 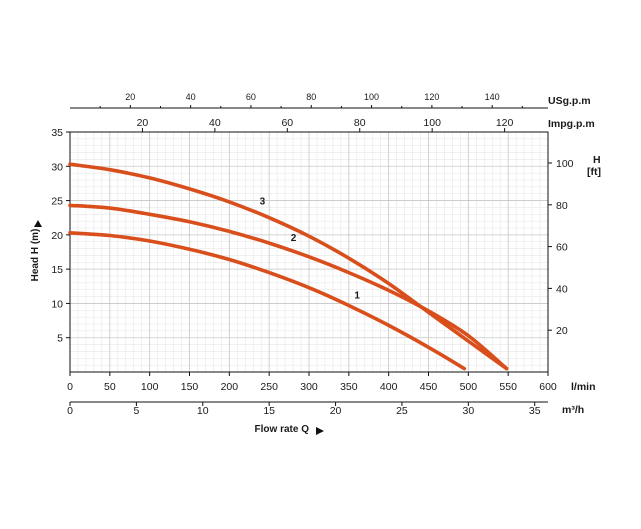 What do you see at coordinates (336, 411) in the screenshot?
I see `m3h-tick-label: 20` at bounding box center [336, 411].